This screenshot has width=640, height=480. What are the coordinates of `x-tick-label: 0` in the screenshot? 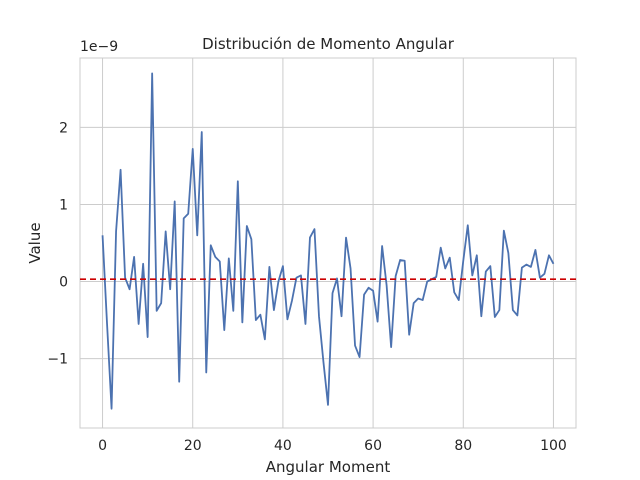 It's located at (102, 446).